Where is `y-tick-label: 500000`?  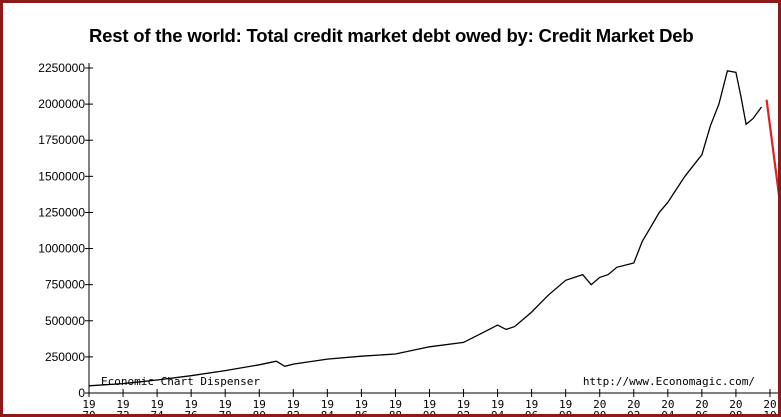 y-tick-label: 500000 is located at coordinates (65, 321).